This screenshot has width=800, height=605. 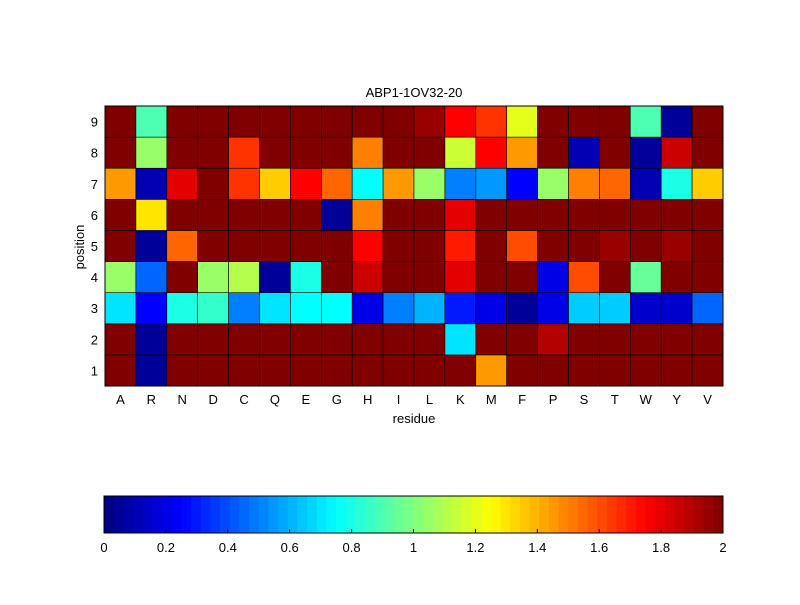 What do you see at coordinates (475, 547) in the screenshot?
I see `colorbar-tick-label: 1.2` at bounding box center [475, 547].